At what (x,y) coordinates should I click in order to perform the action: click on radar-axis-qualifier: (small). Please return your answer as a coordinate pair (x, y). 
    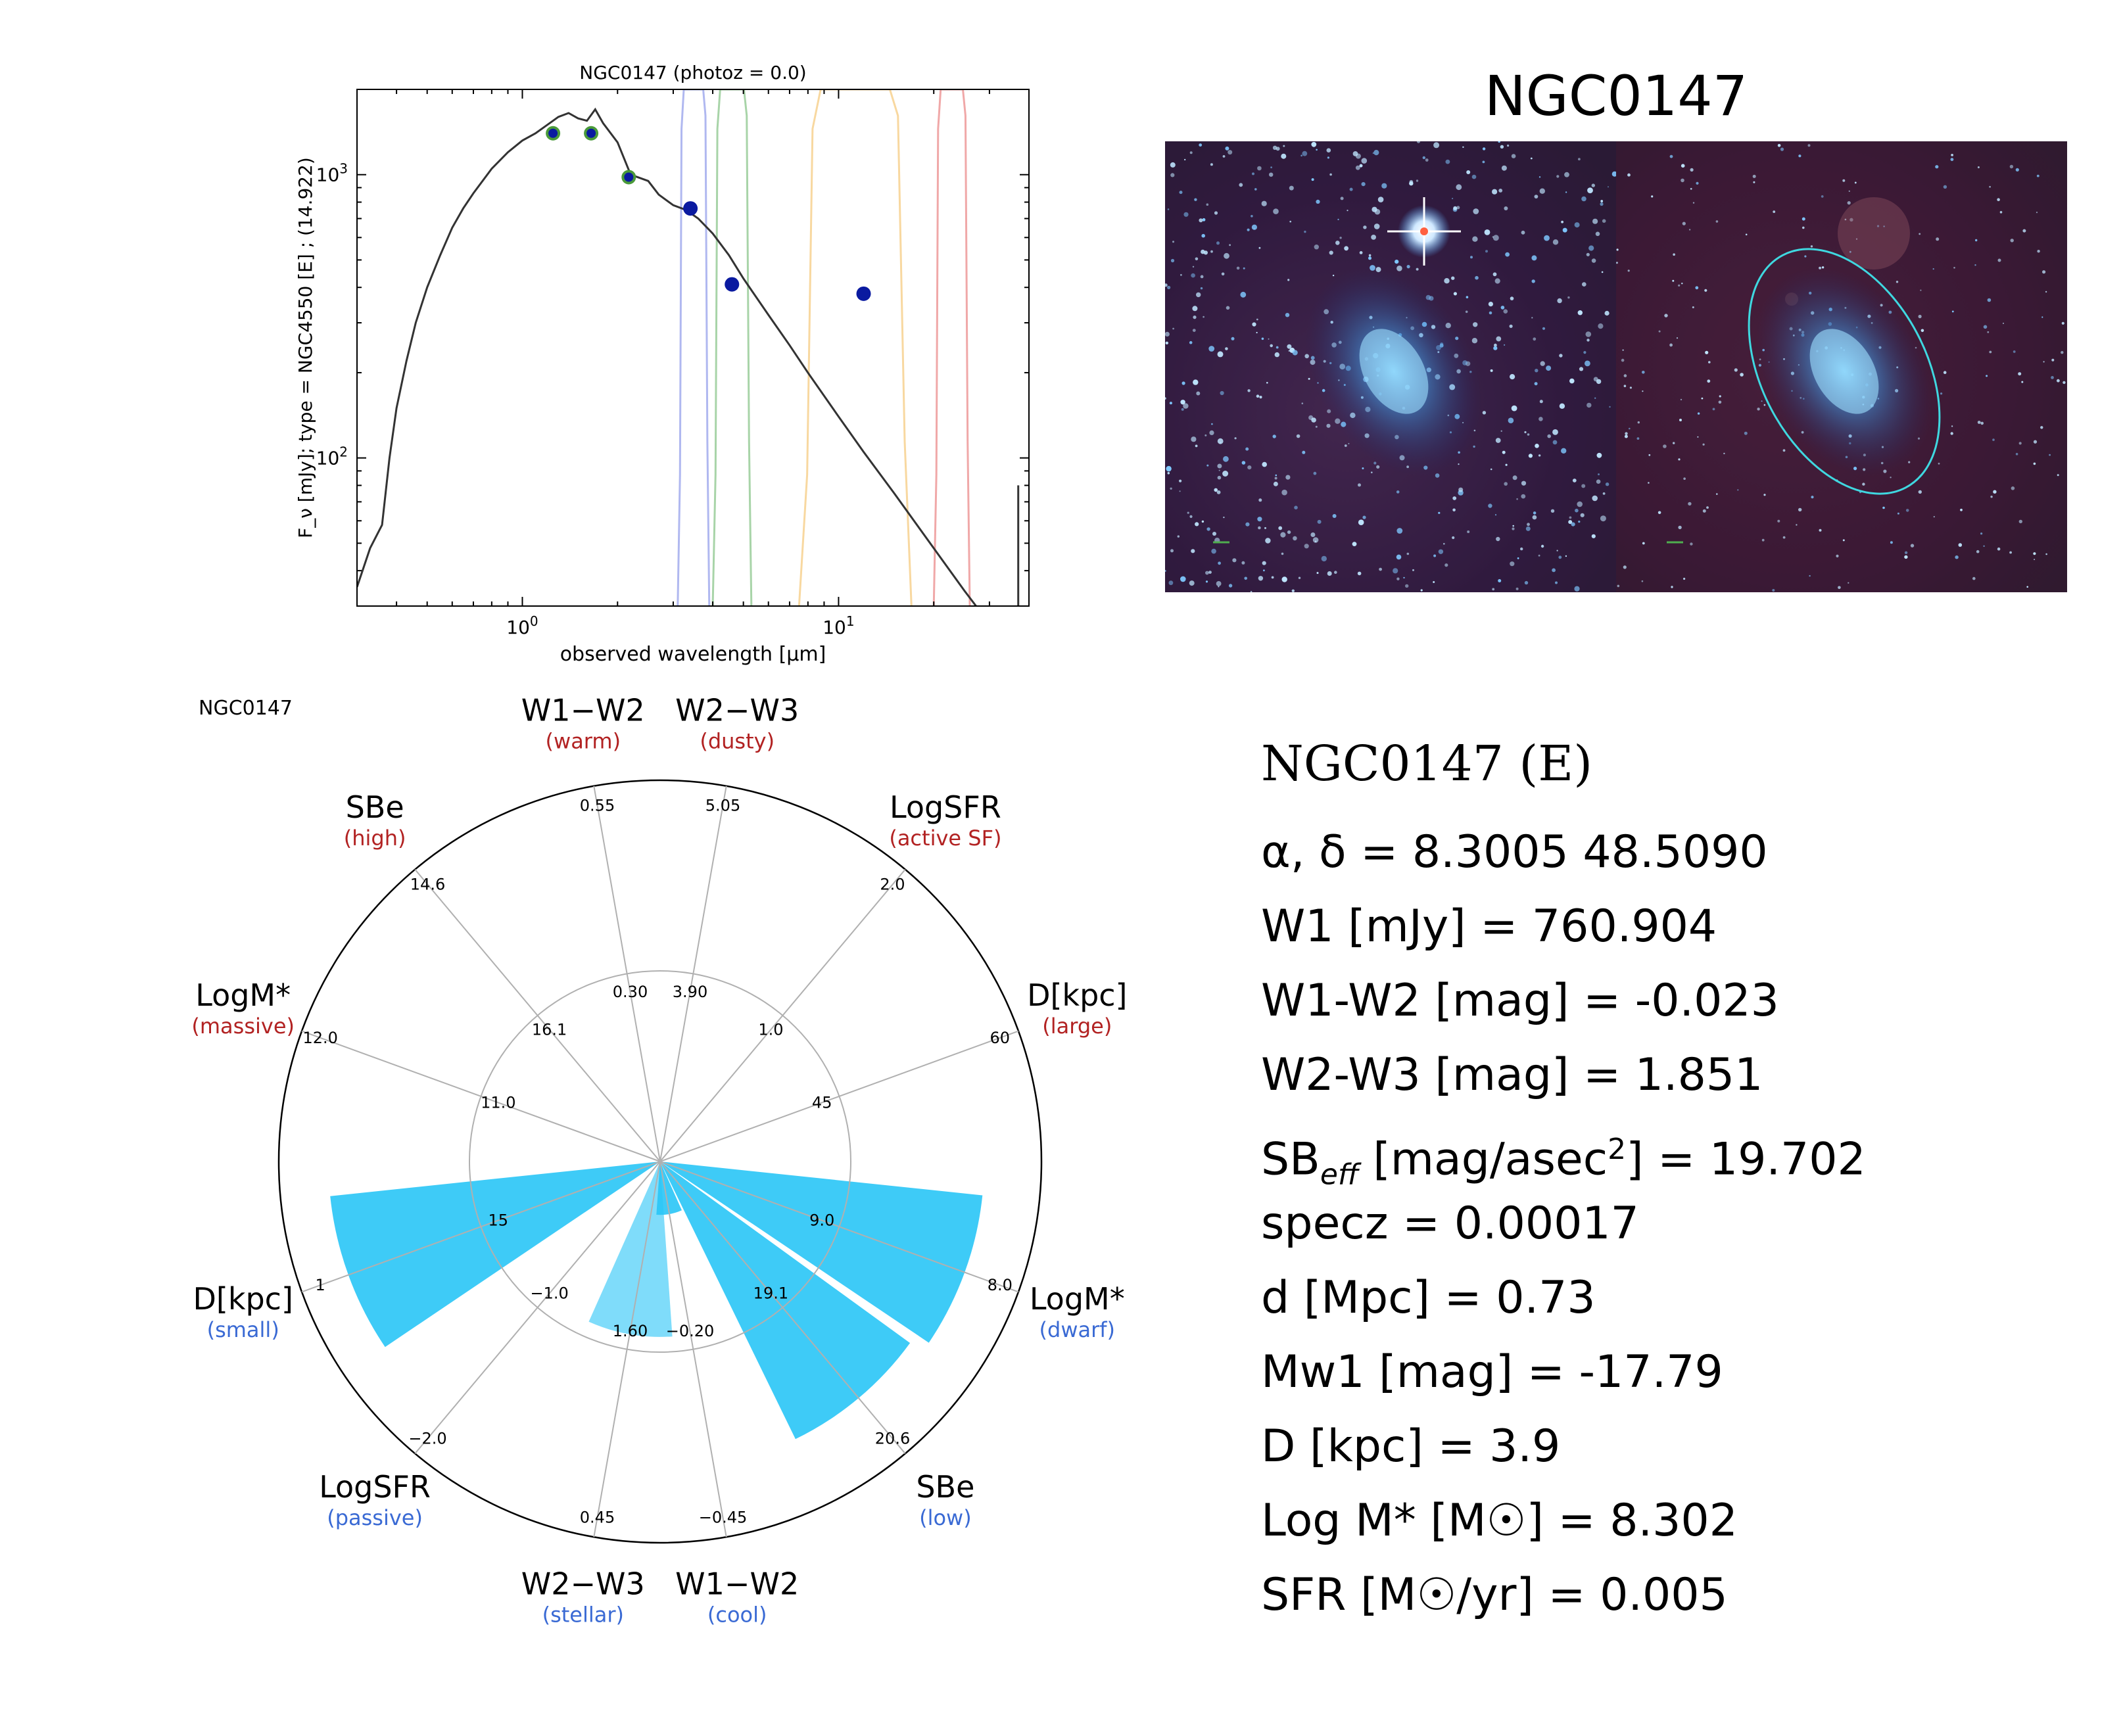
    Looking at the image, I should click on (243, 1330).